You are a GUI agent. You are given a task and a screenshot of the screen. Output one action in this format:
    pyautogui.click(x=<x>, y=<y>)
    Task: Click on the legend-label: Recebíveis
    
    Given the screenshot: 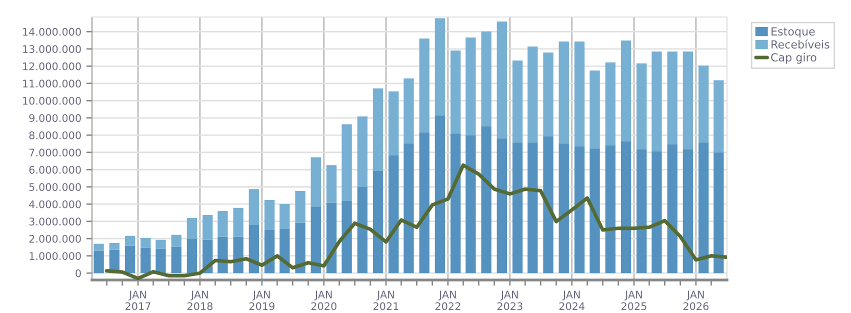 What is the action you would take?
    pyautogui.click(x=801, y=44)
    